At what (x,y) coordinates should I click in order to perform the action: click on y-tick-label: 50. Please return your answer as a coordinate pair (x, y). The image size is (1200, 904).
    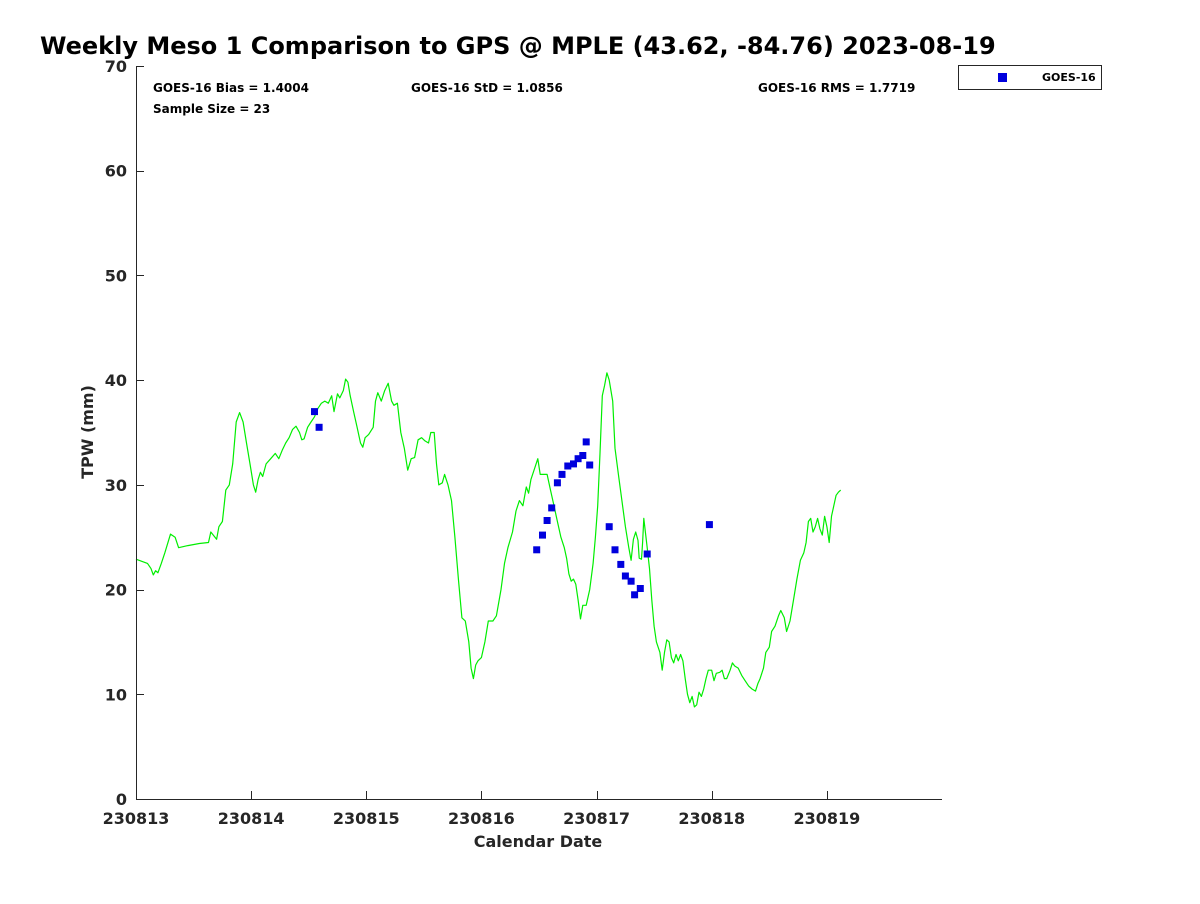
    Looking at the image, I should click on (116, 275).